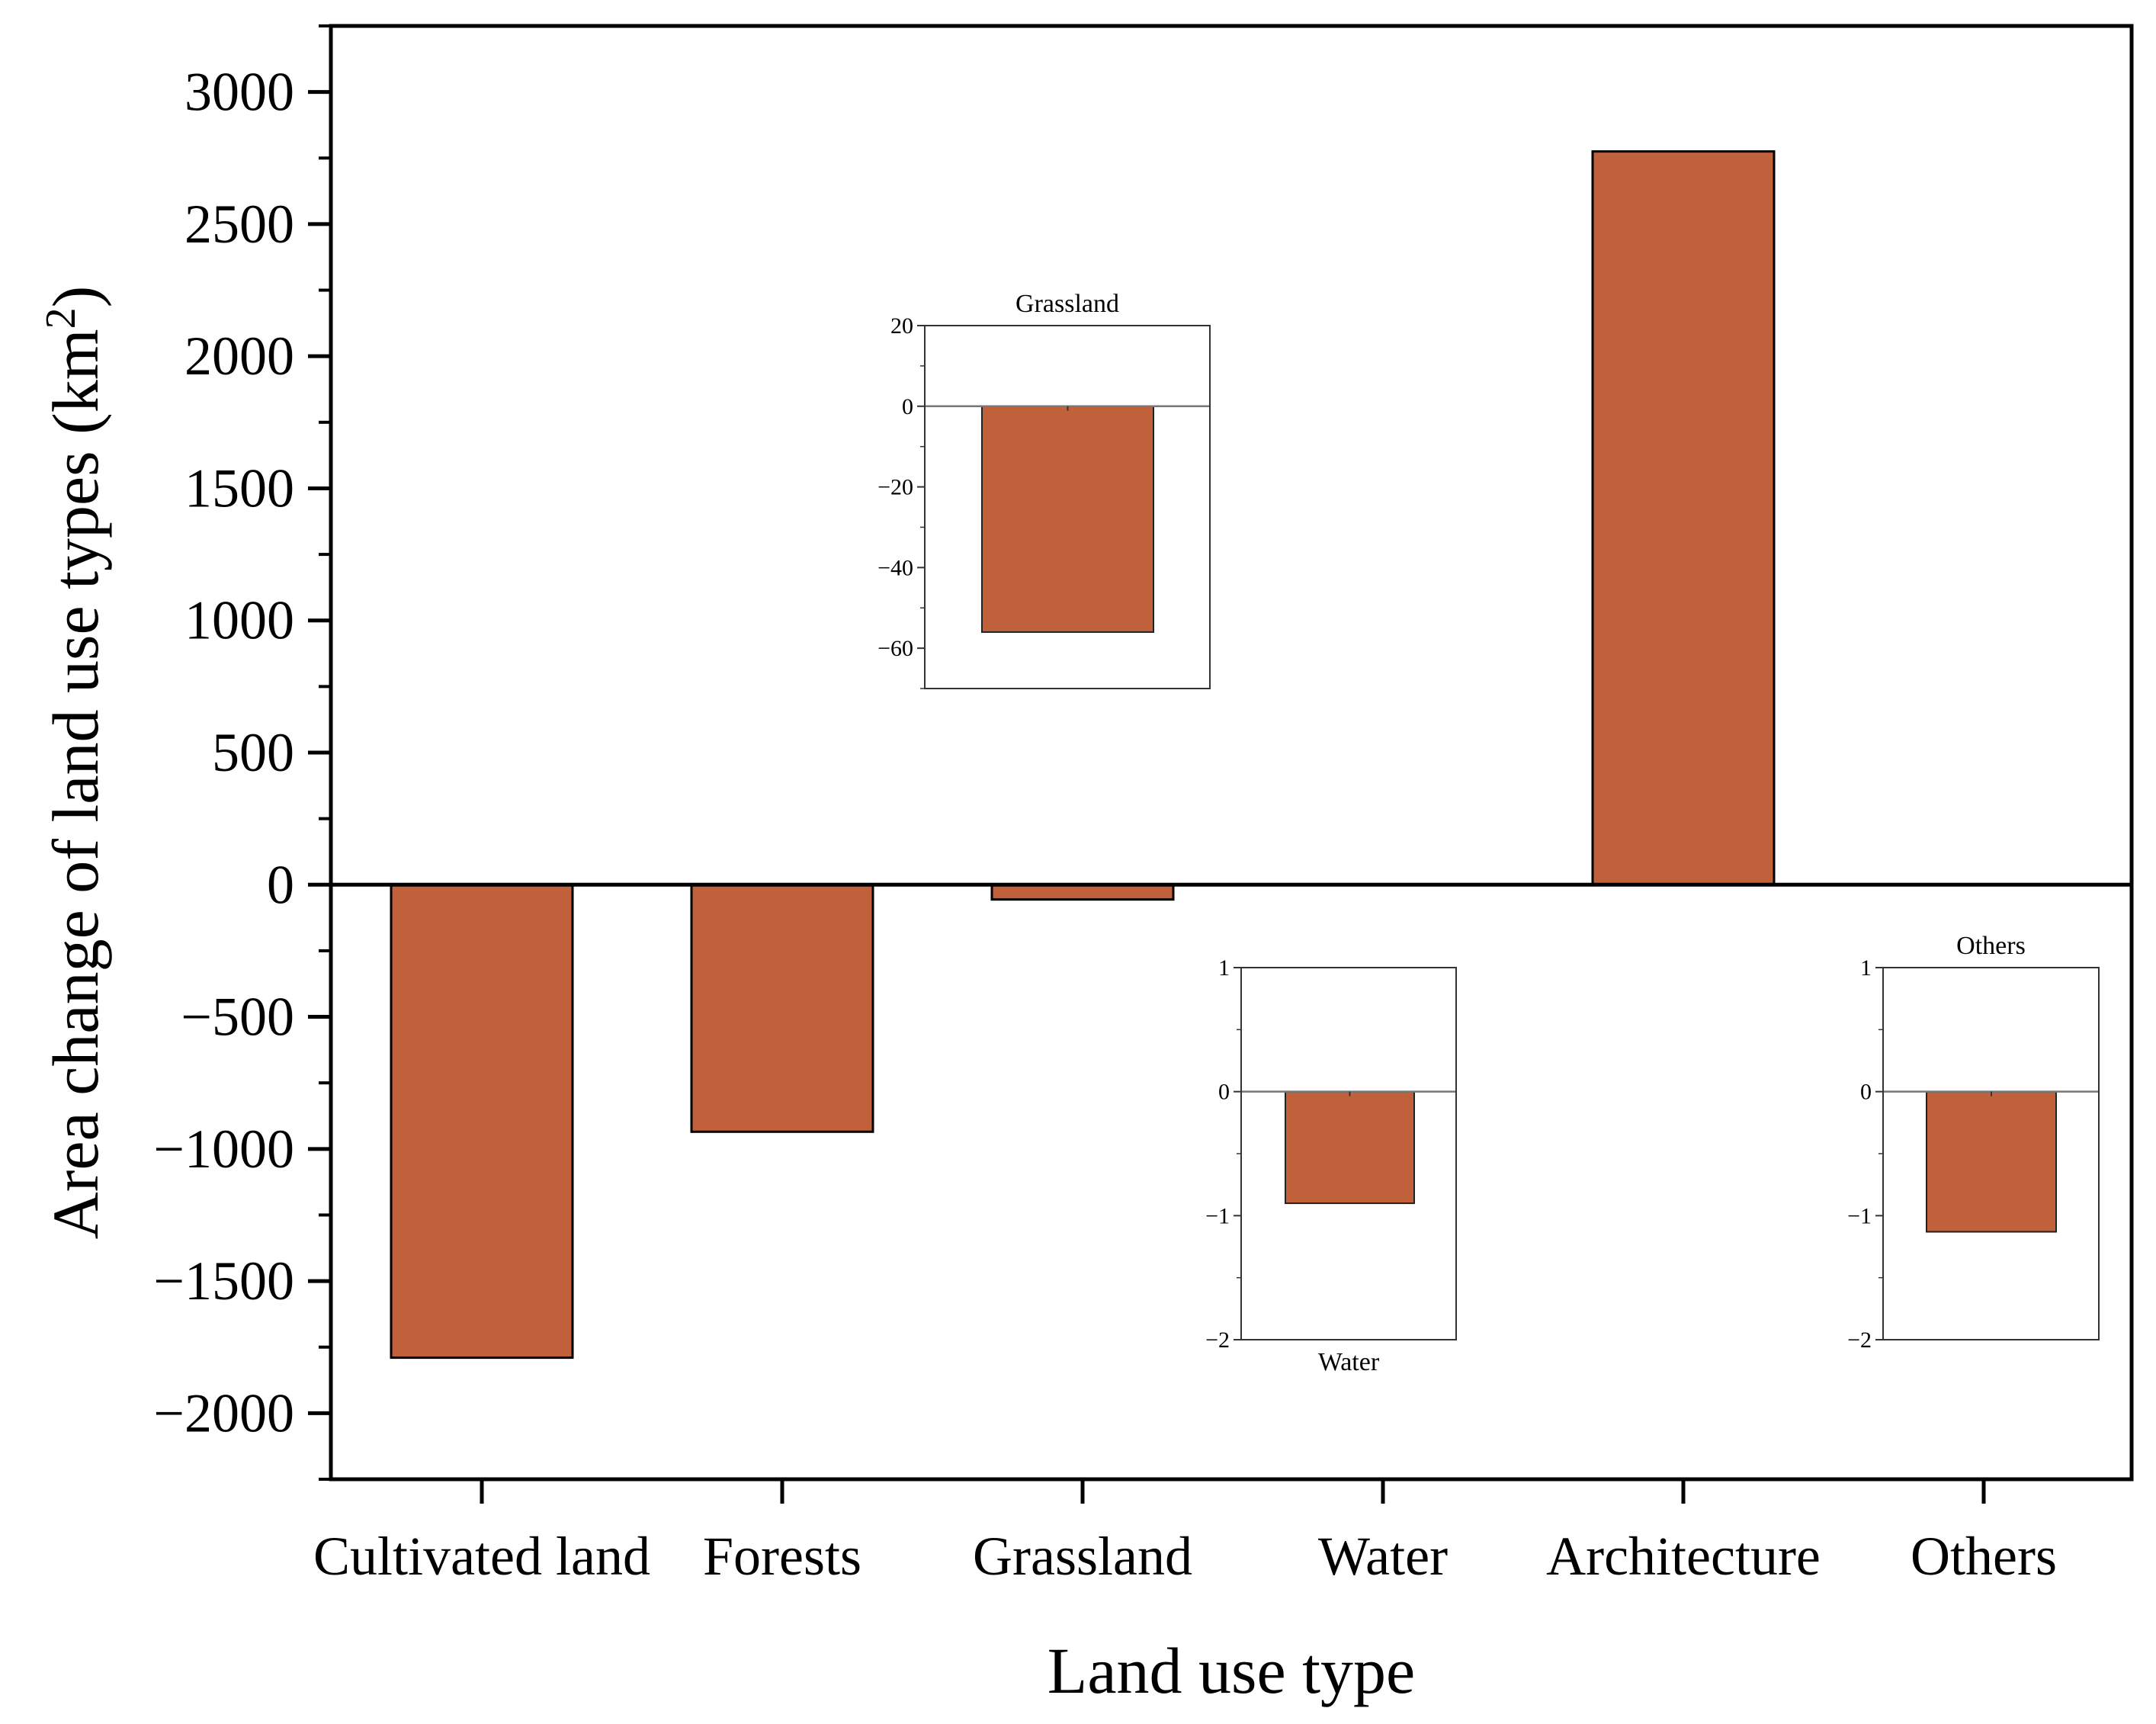  I want to click on inset-title: Water, so click(1349, 1362).